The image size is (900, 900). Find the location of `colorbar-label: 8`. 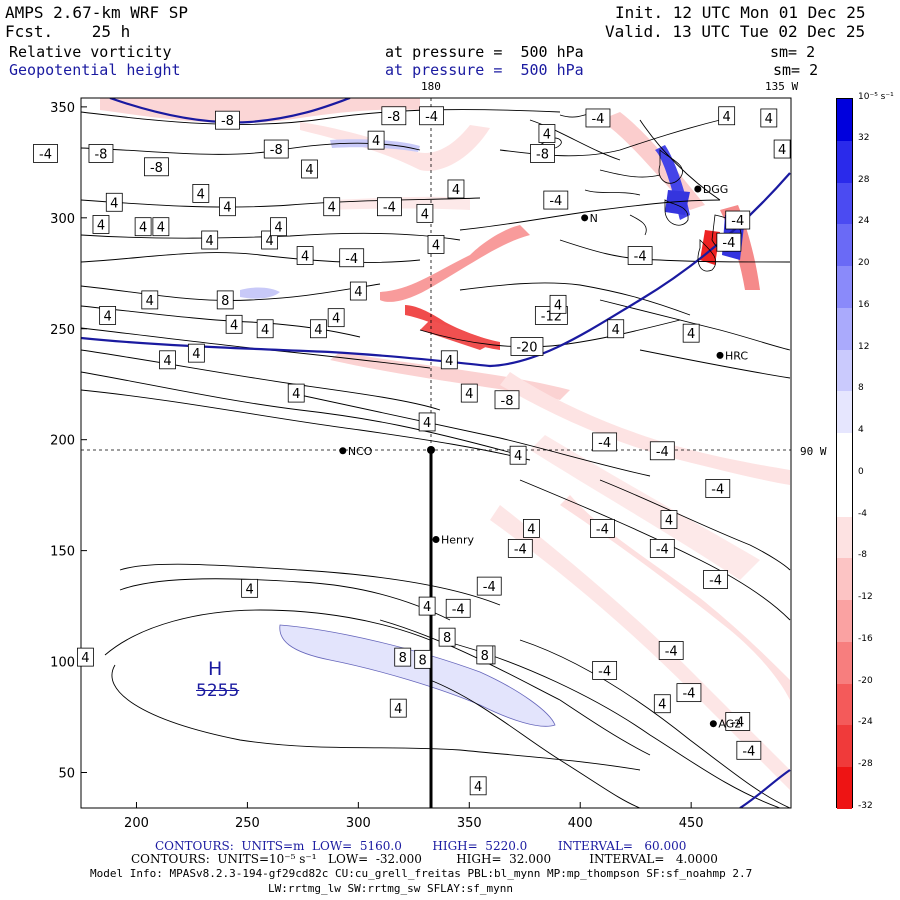

colorbar-label: 8 is located at coordinates (861, 388).